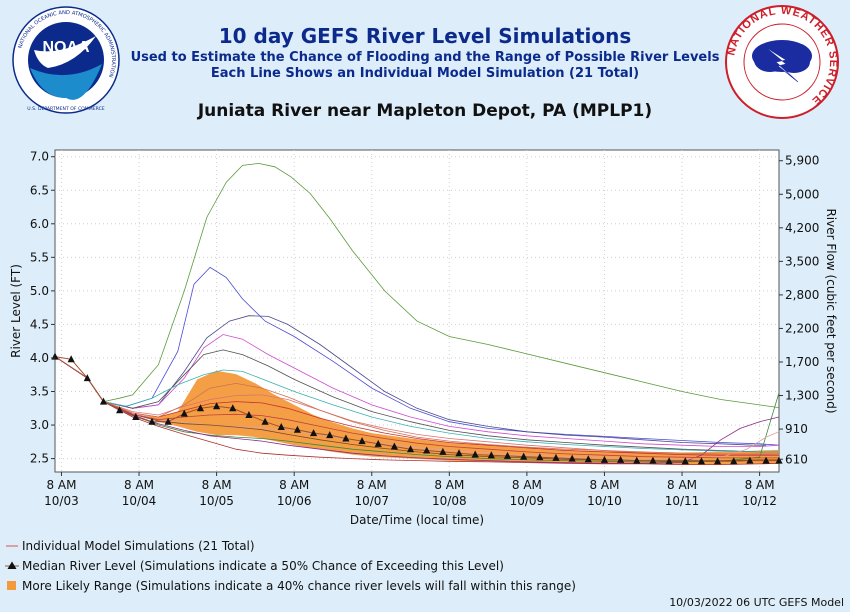 The height and width of the screenshot is (612, 850). What do you see at coordinates (42, 308) in the screenshot?
I see `y-axis-left: 7.0 6.5 6.0 5.5 5.0 4.5 4.0 3.5 3.0 2.5` at bounding box center [42, 308].